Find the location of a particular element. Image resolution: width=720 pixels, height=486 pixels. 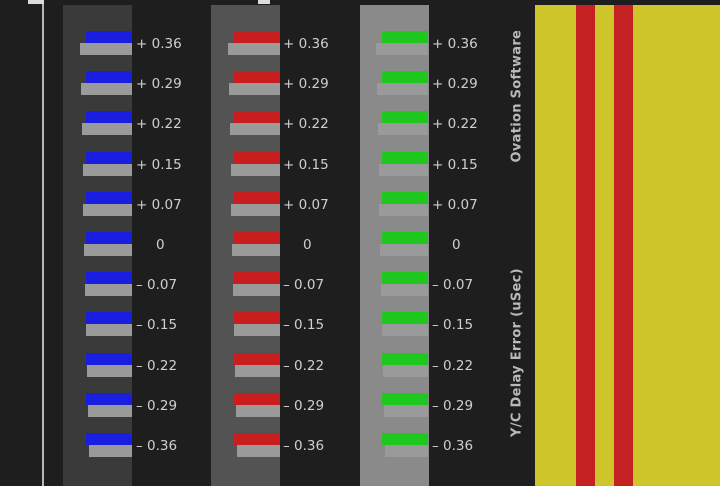

offset-label-green-6: – 0.07 is located at coordinates (453, 285).